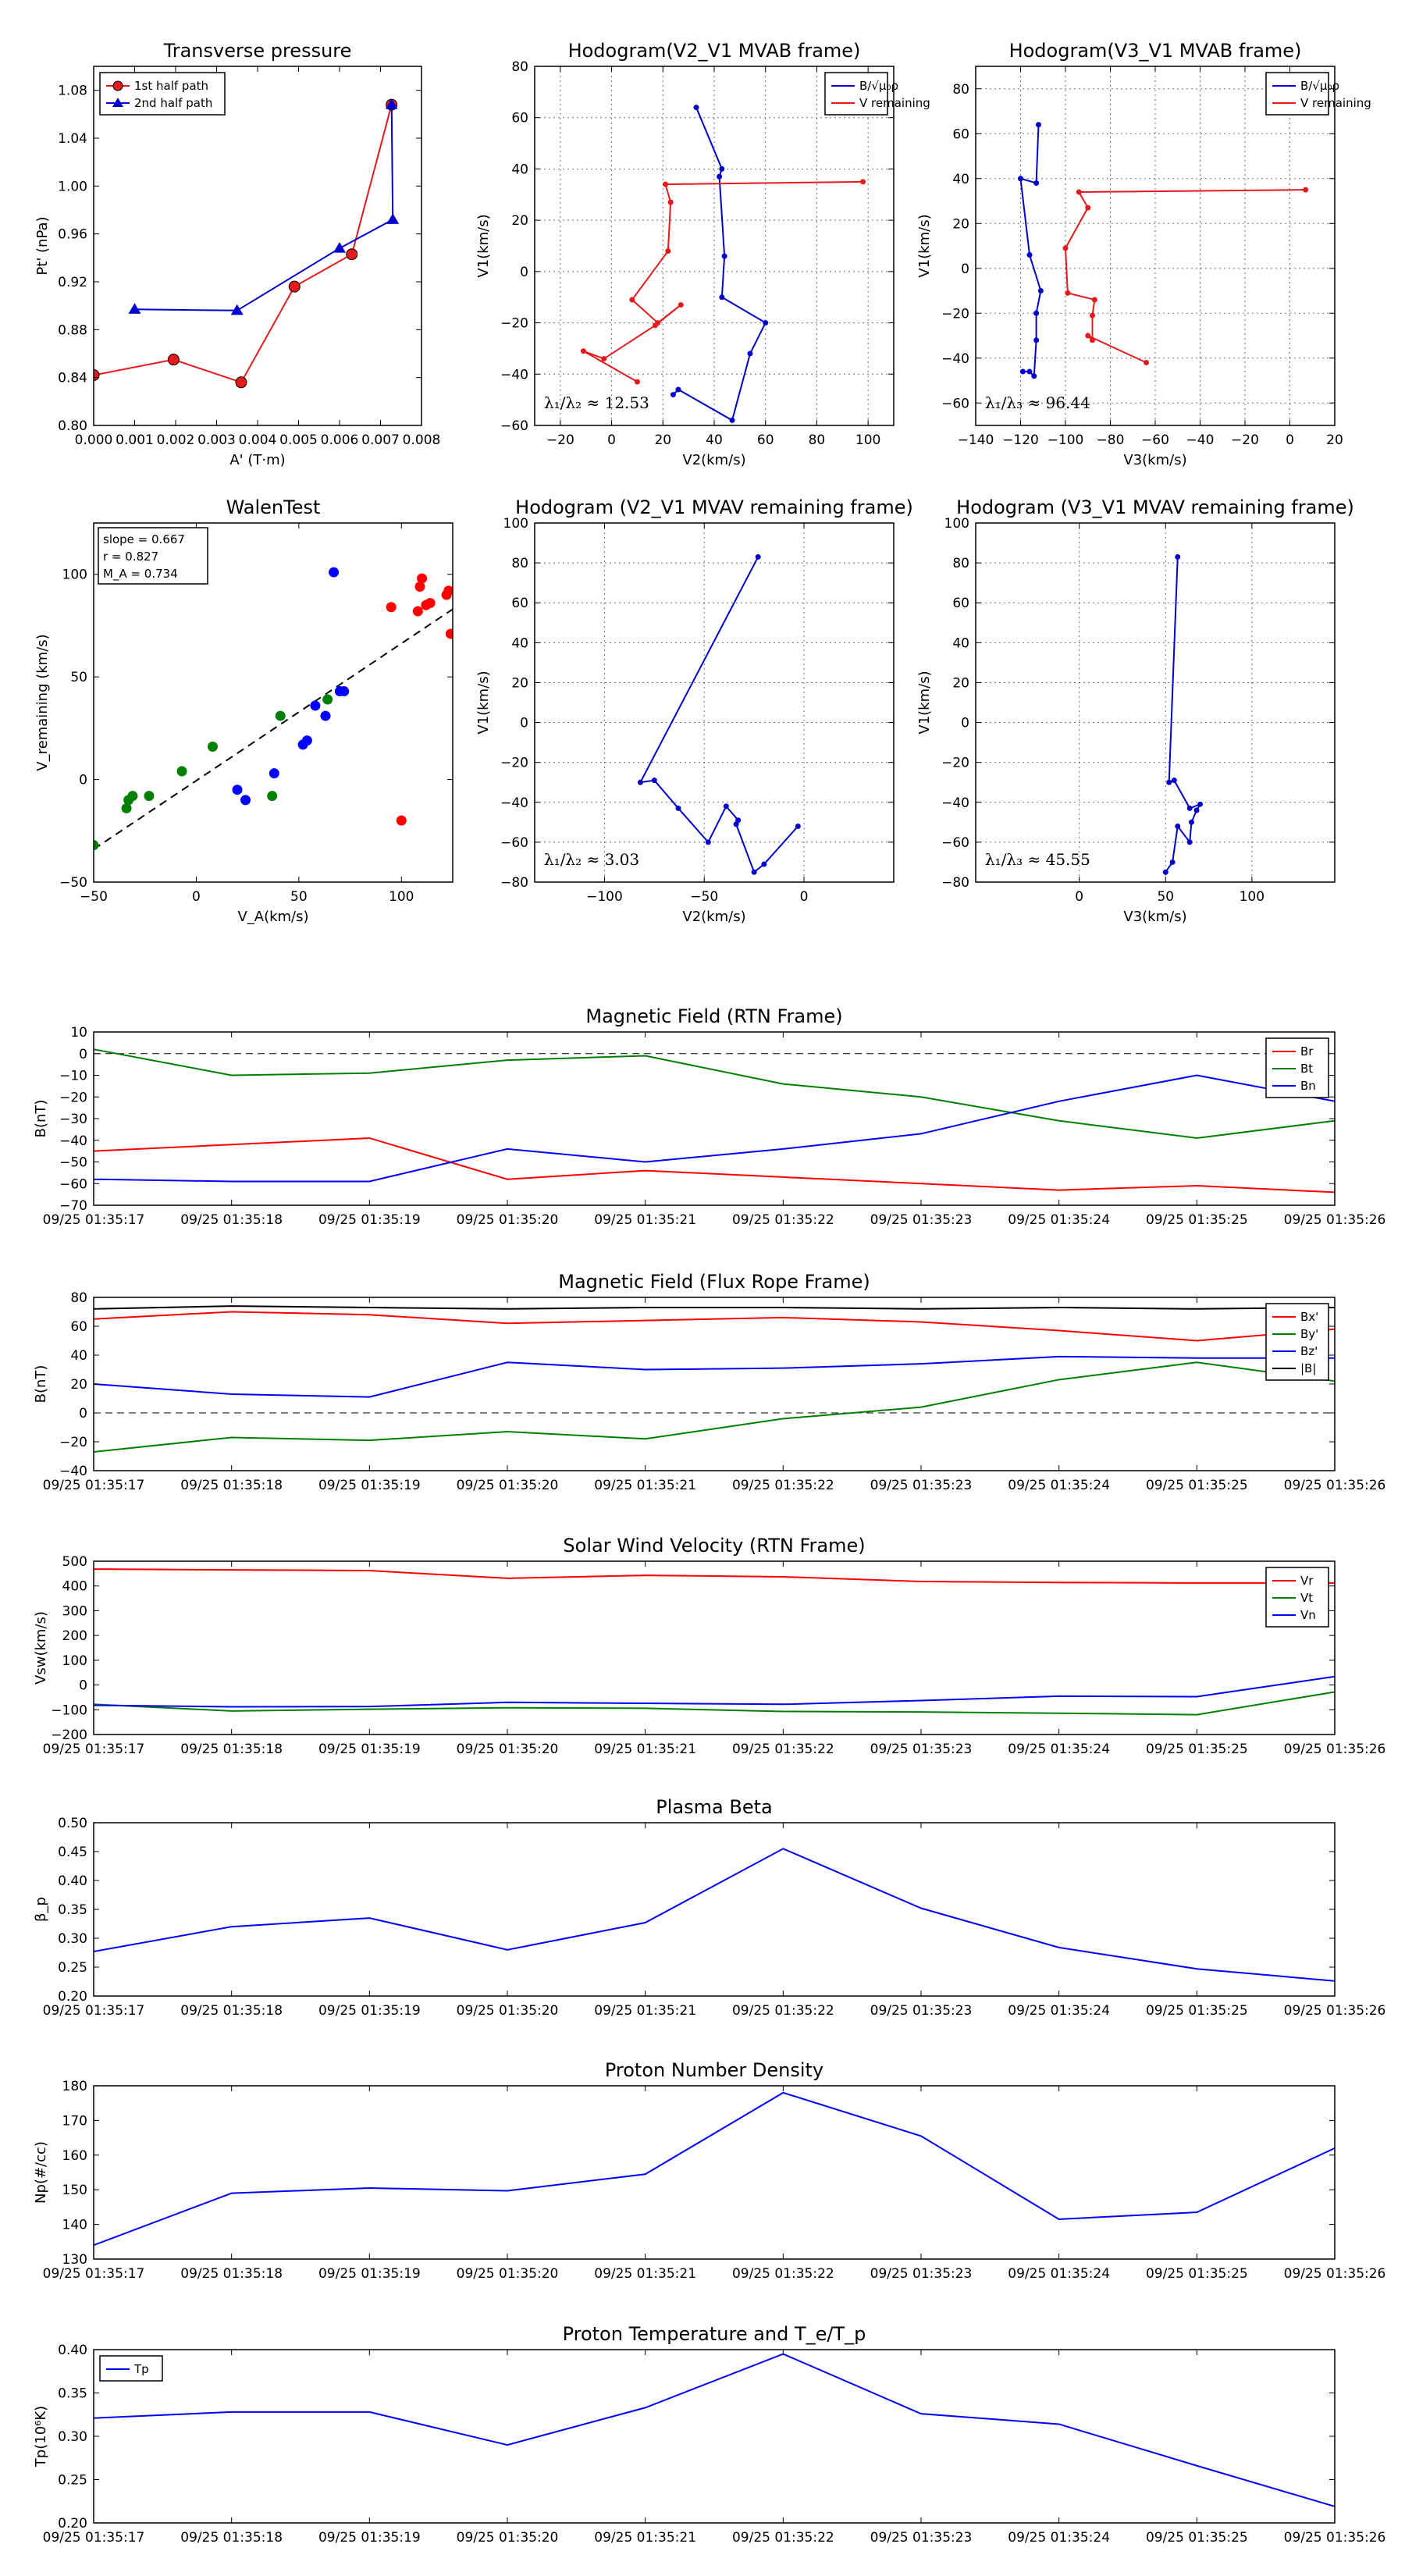 The height and width of the screenshot is (2576, 1405). I want to click on series-line-Bt, so click(715, 1093).